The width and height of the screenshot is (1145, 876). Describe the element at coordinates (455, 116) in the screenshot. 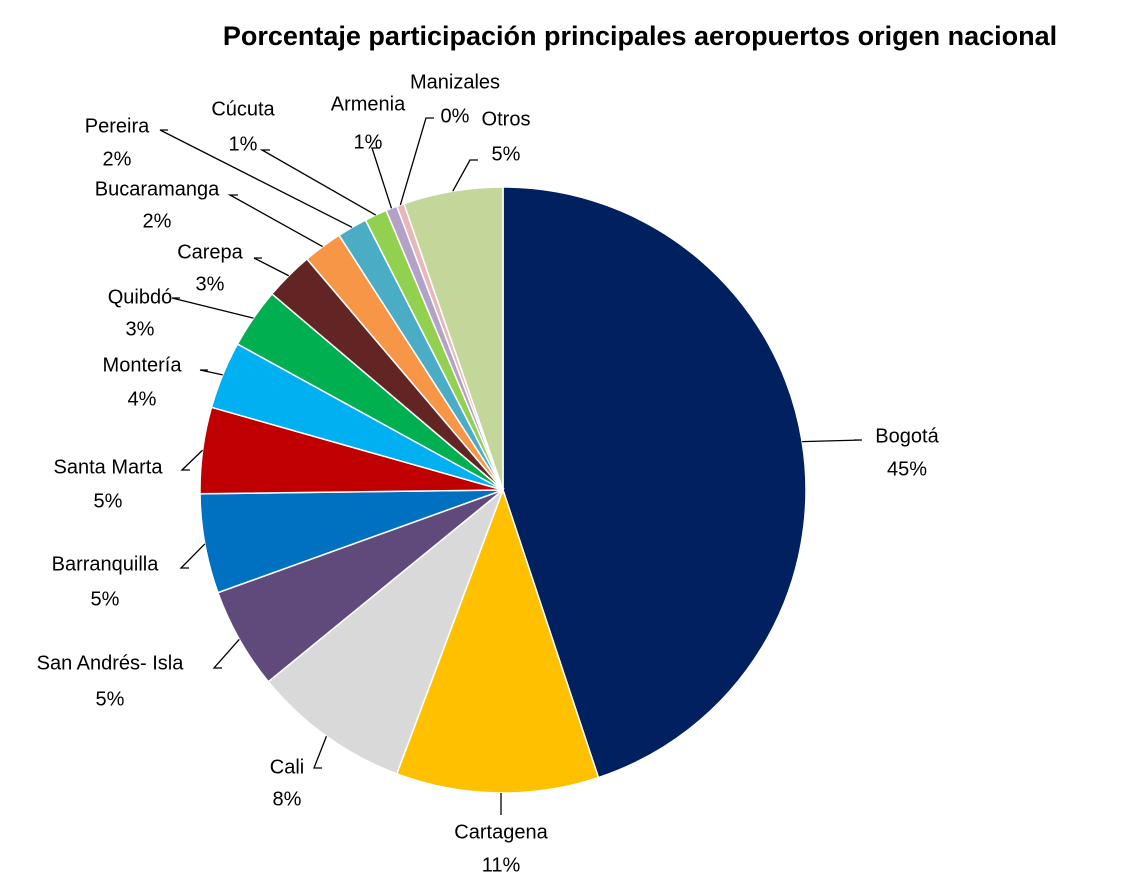

I see `slice-value-label: 0%` at that location.